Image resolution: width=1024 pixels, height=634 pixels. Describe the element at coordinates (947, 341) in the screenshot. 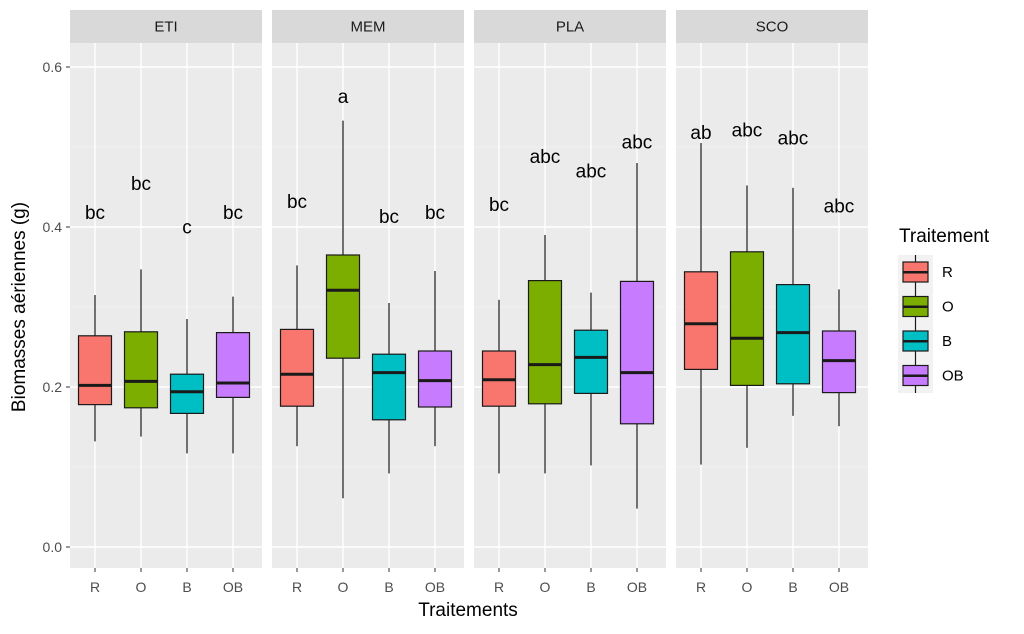

I see `legend-label: B` at that location.